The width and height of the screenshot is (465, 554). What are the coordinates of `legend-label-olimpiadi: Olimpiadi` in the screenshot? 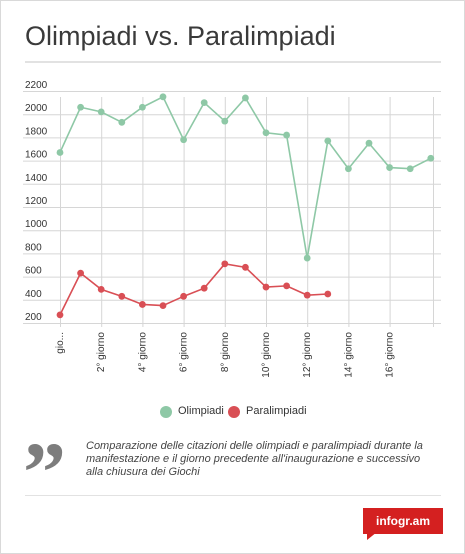 It's located at (201, 411).